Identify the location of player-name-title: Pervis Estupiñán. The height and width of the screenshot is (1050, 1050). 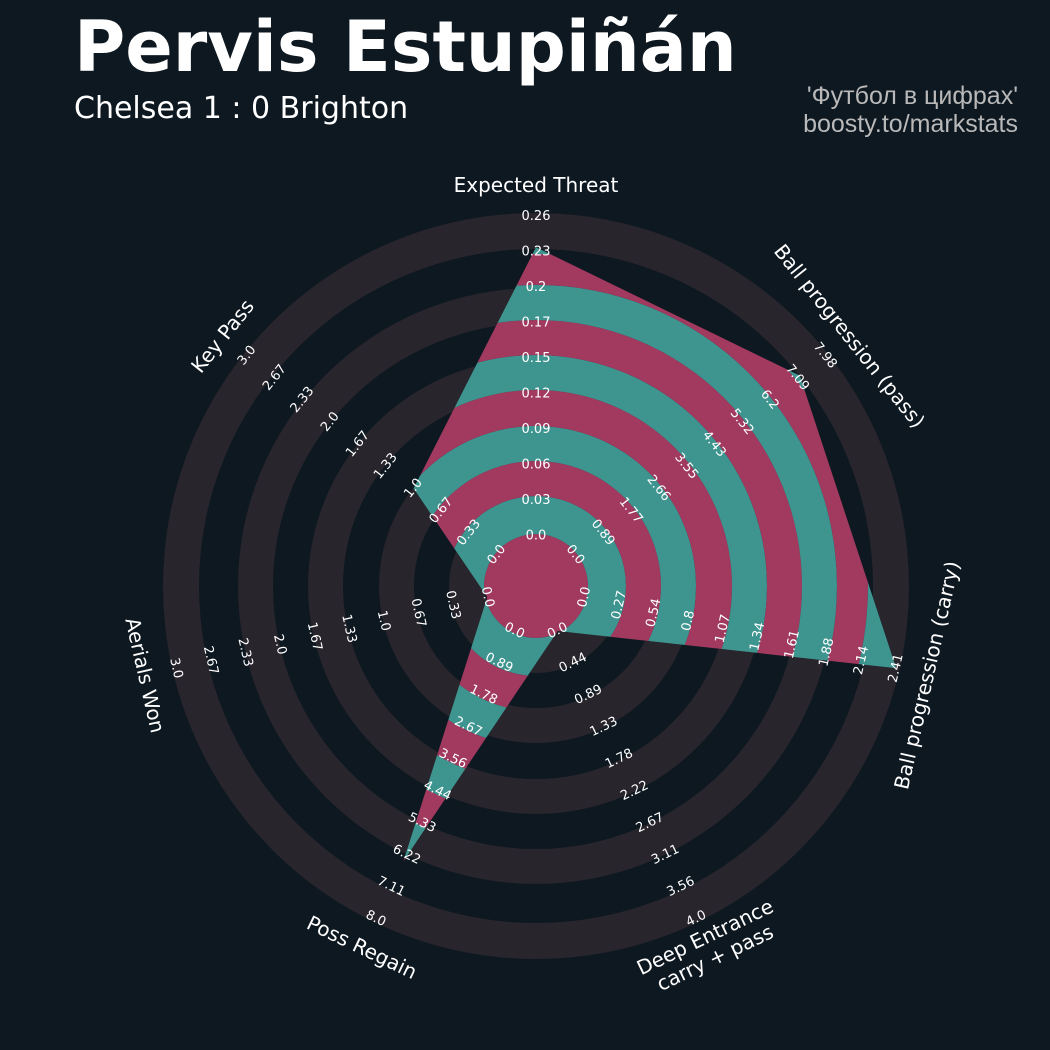
(405, 47).